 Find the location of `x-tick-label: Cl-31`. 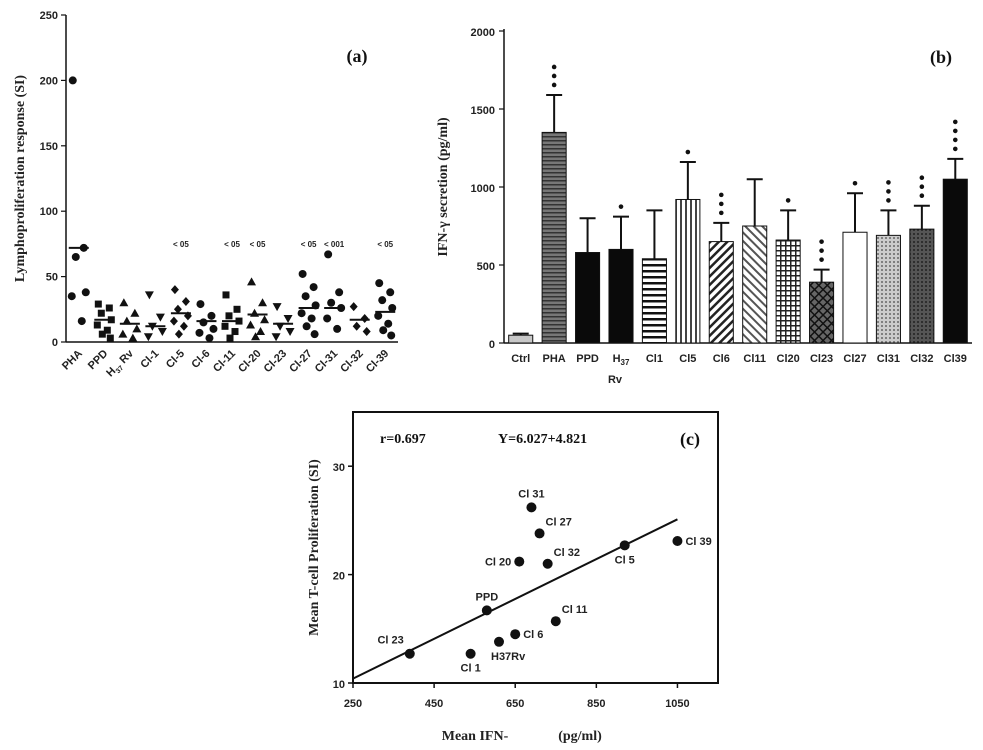

x-tick-label: Cl-31 is located at coordinates (327, 362).